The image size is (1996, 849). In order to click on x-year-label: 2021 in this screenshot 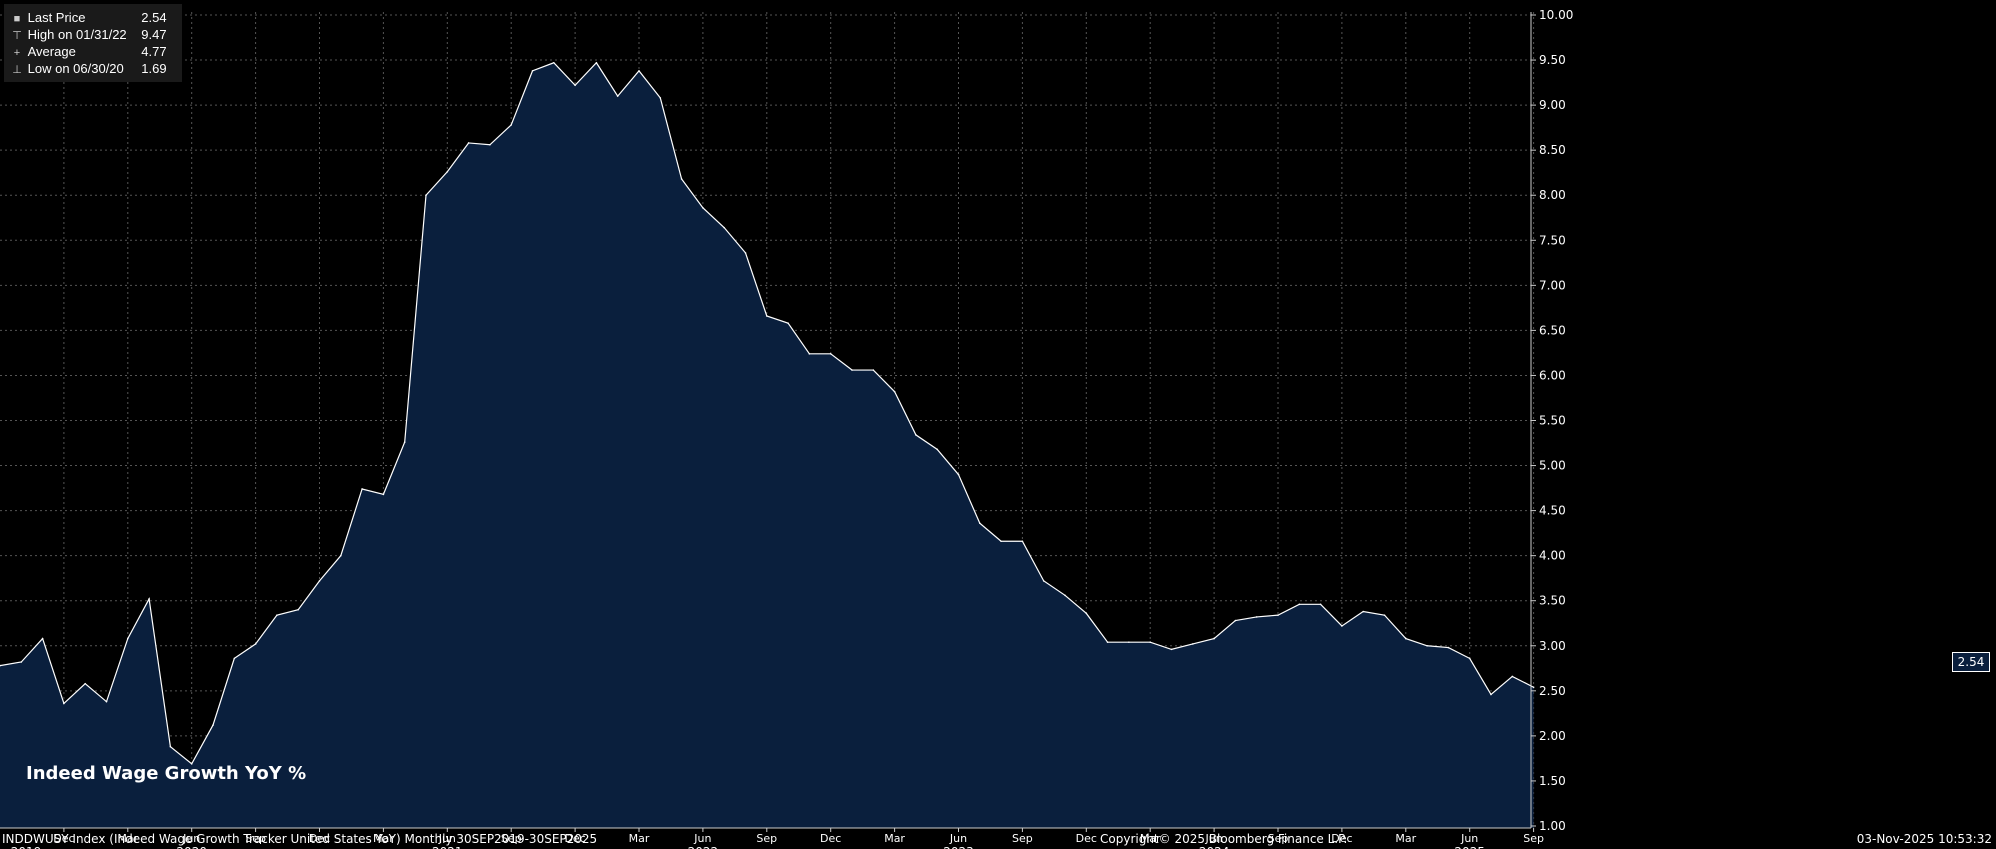, I will do `click(447, 847)`.